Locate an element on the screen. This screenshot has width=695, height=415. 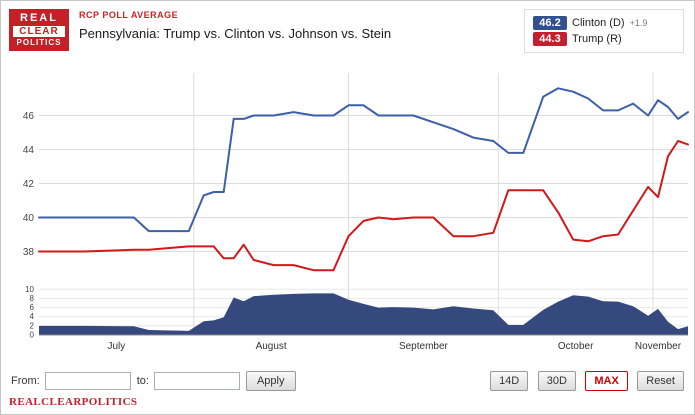
footer: REALCLEARPOLITICS is located at coordinates (347, 403).